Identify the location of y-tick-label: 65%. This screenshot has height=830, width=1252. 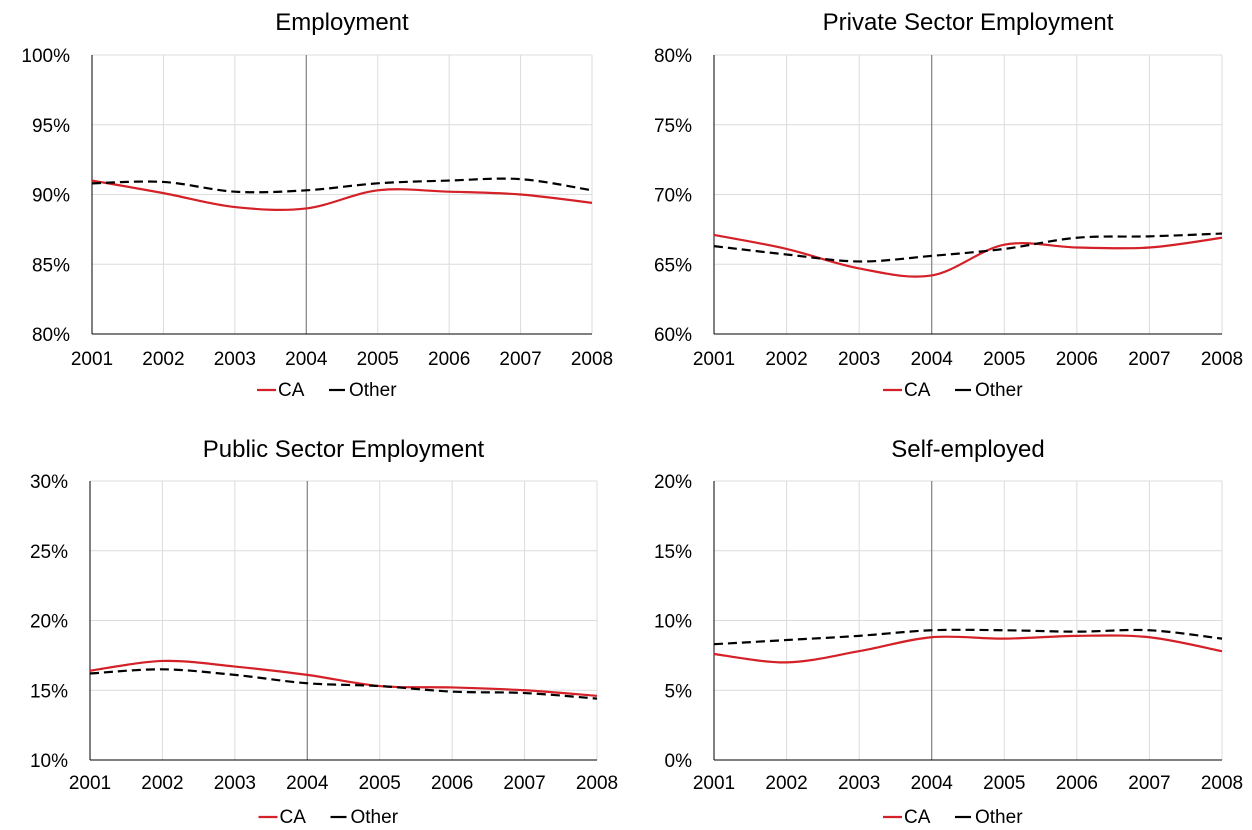
(673, 265).